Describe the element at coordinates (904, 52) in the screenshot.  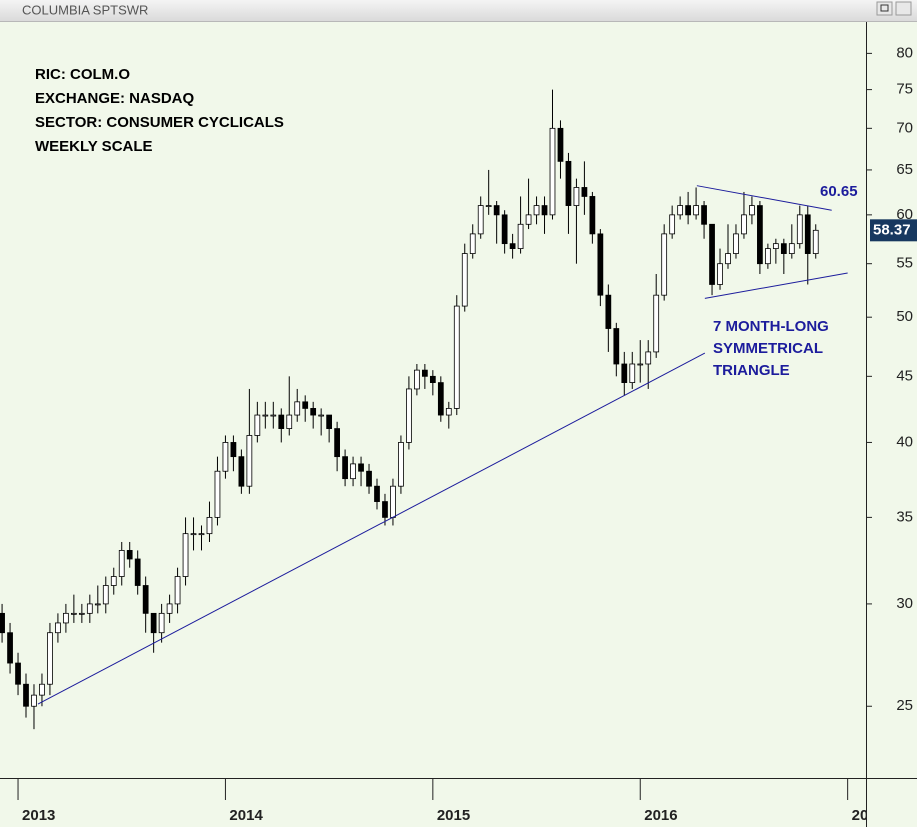
I see `y-tick-label: 80` at that location.